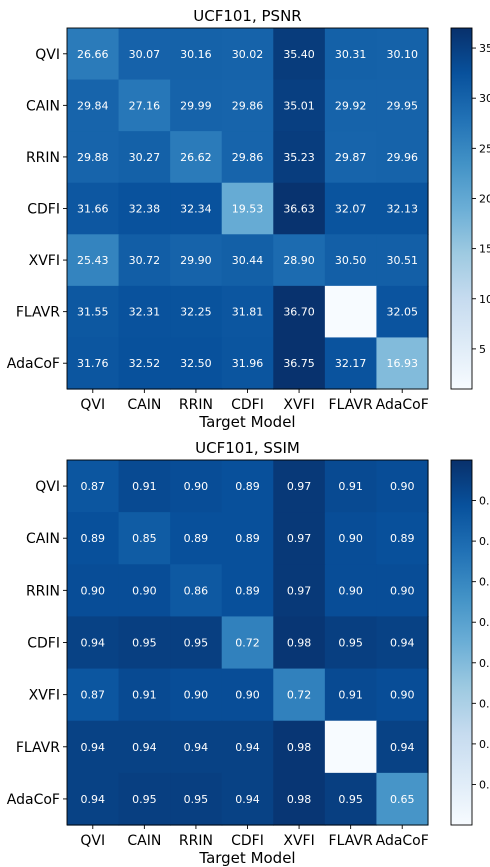  Describe the element at coordinates (248, 209) in the screenshot. I see `cell-value-label: 19.53` at that location.